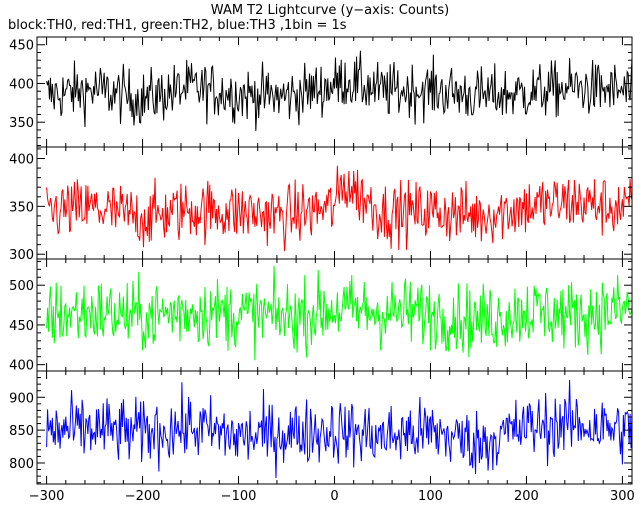 The image size is (642, 505). Describe the element at coordinates (339, 90) in the screenshot. I see `series-line-th0` at that location.